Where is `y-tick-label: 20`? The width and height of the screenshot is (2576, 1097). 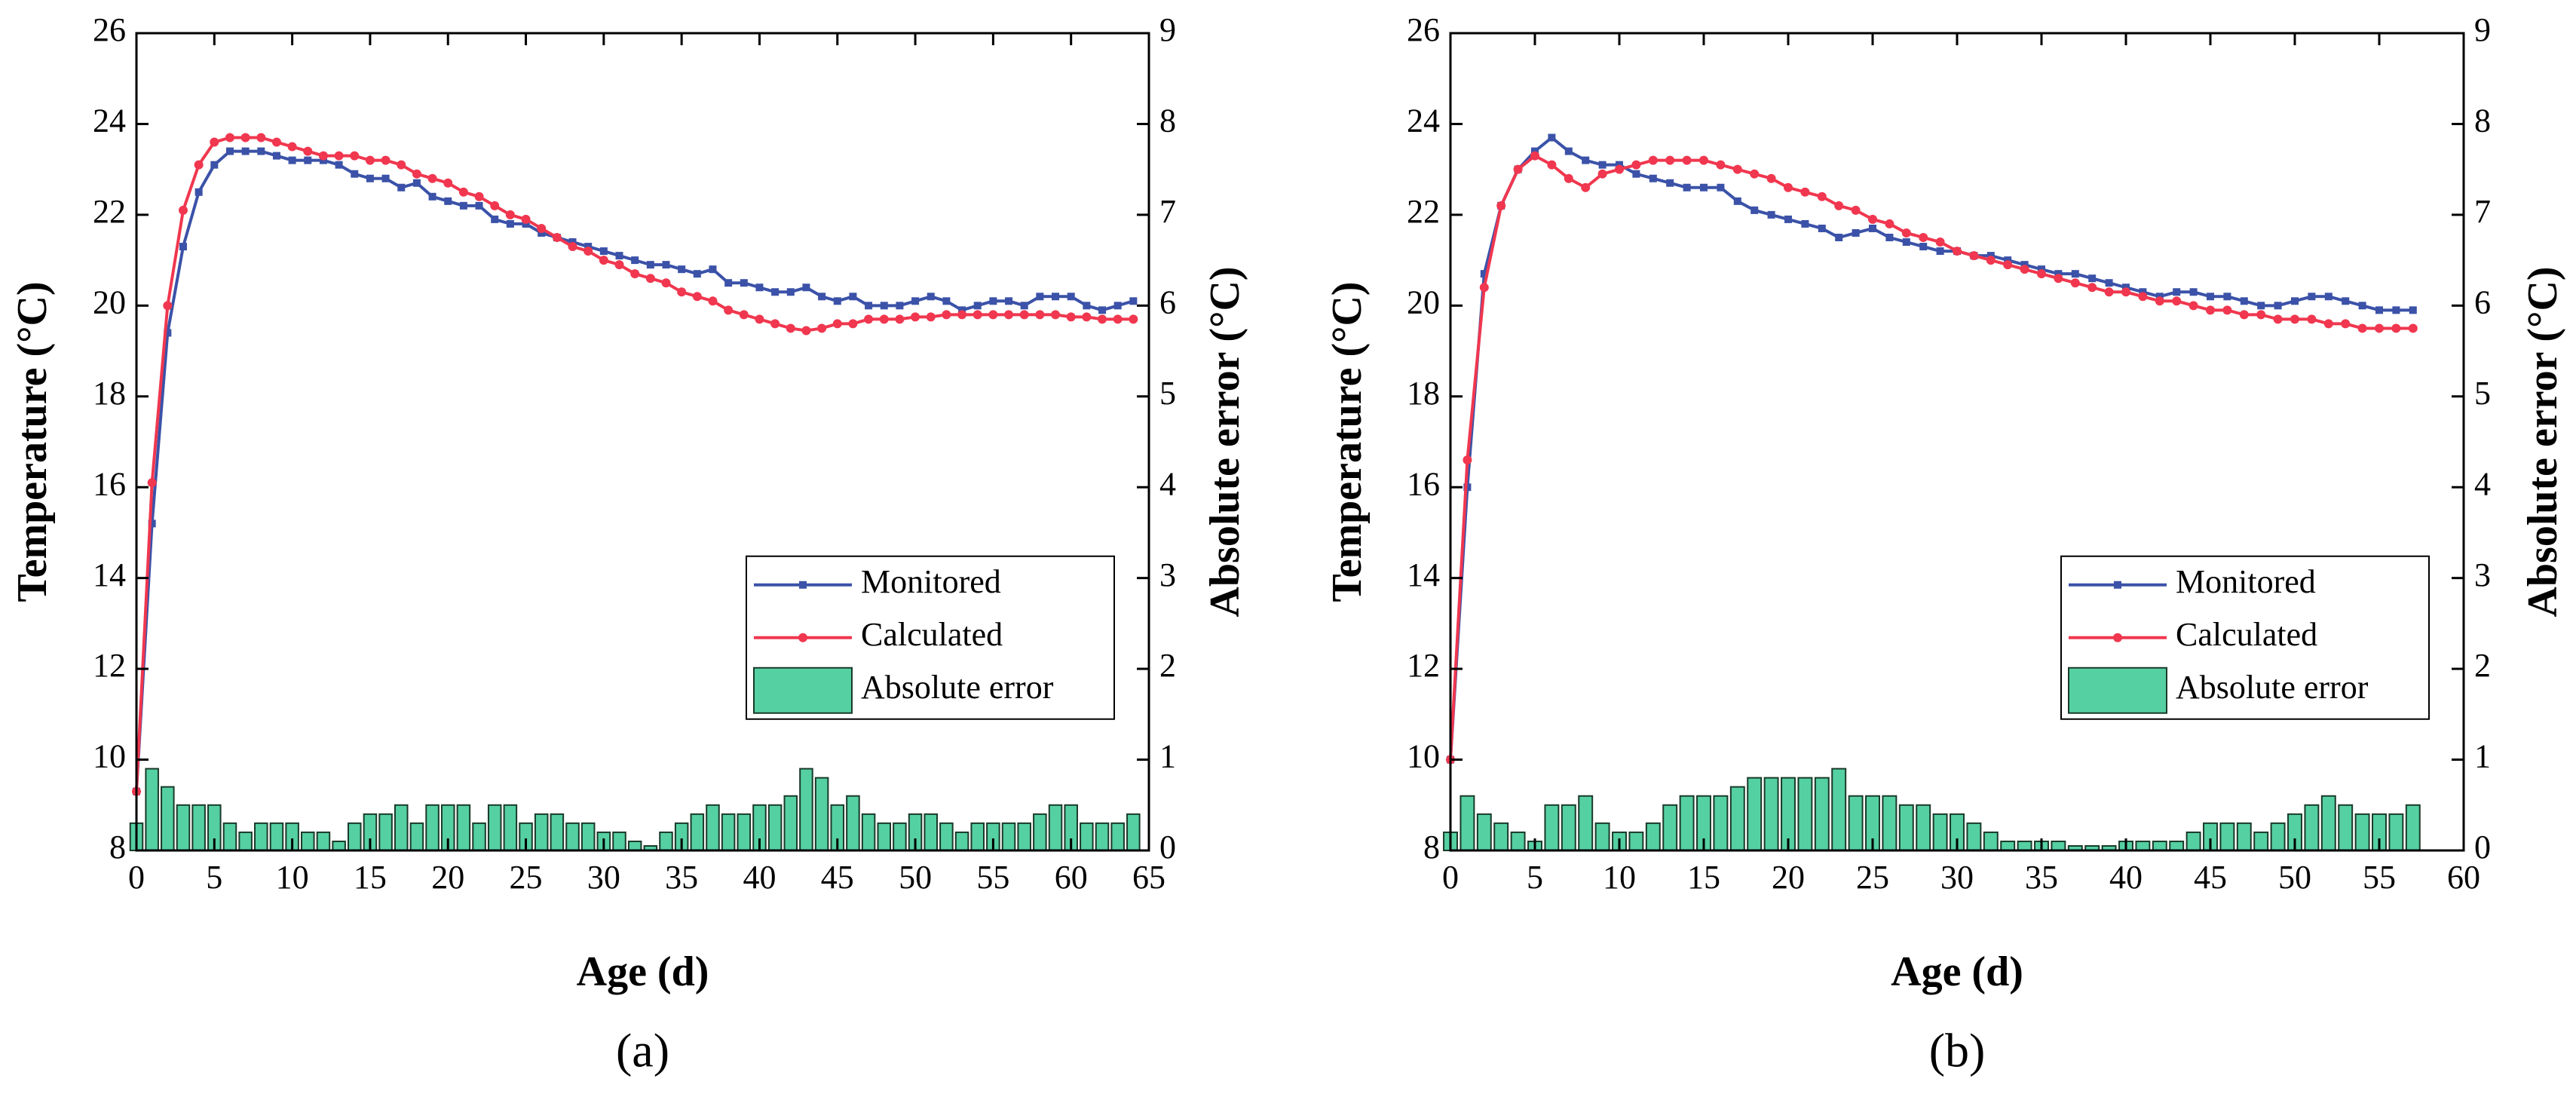 y-tick-label: 20 is located at coordinates (1423, 301).